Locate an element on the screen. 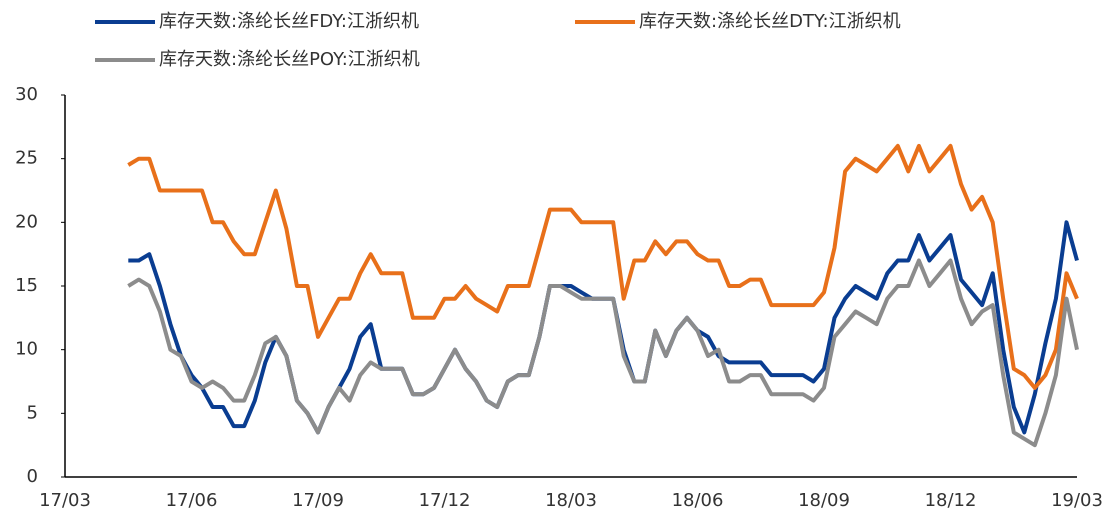 This screenshot has width=1117, height=515. x-tick-label: 18/09 is located at coordinates (824, 500).